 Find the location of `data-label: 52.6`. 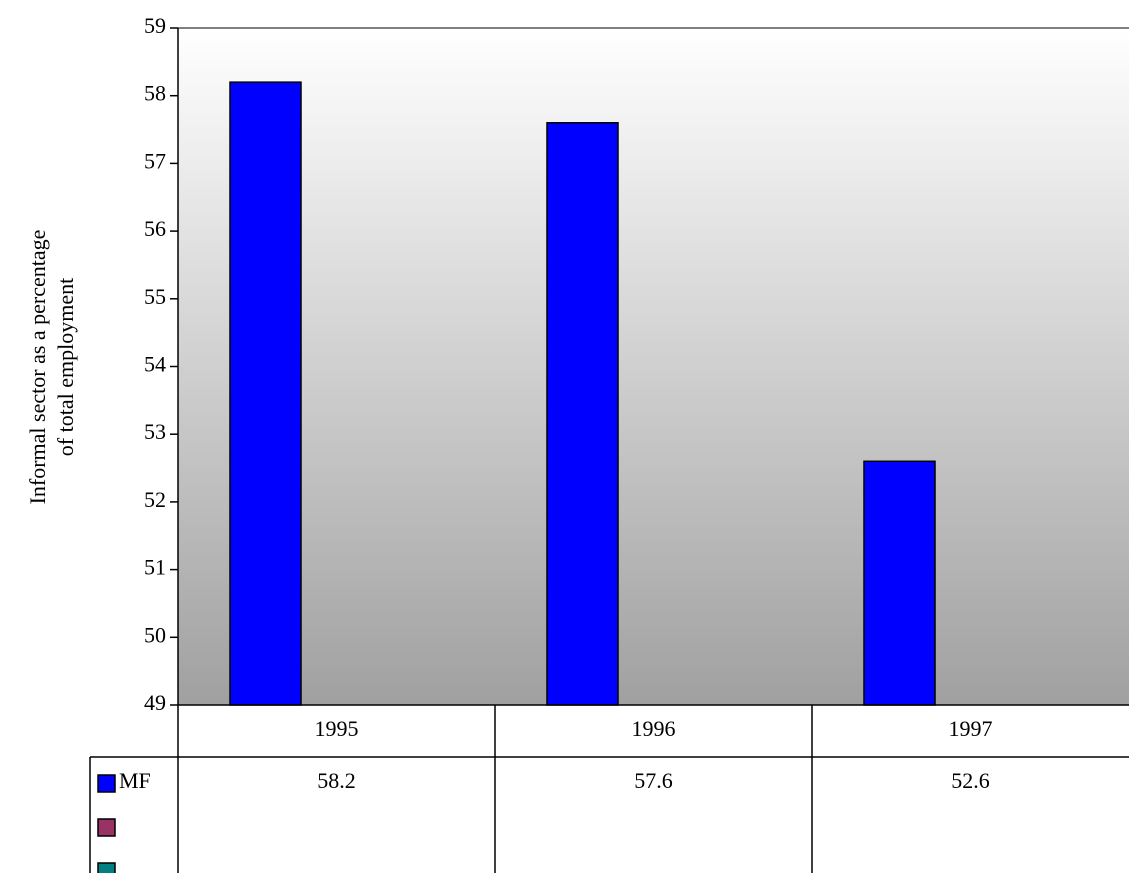

data-label: 52.6 is located at coordinates (970, 780).